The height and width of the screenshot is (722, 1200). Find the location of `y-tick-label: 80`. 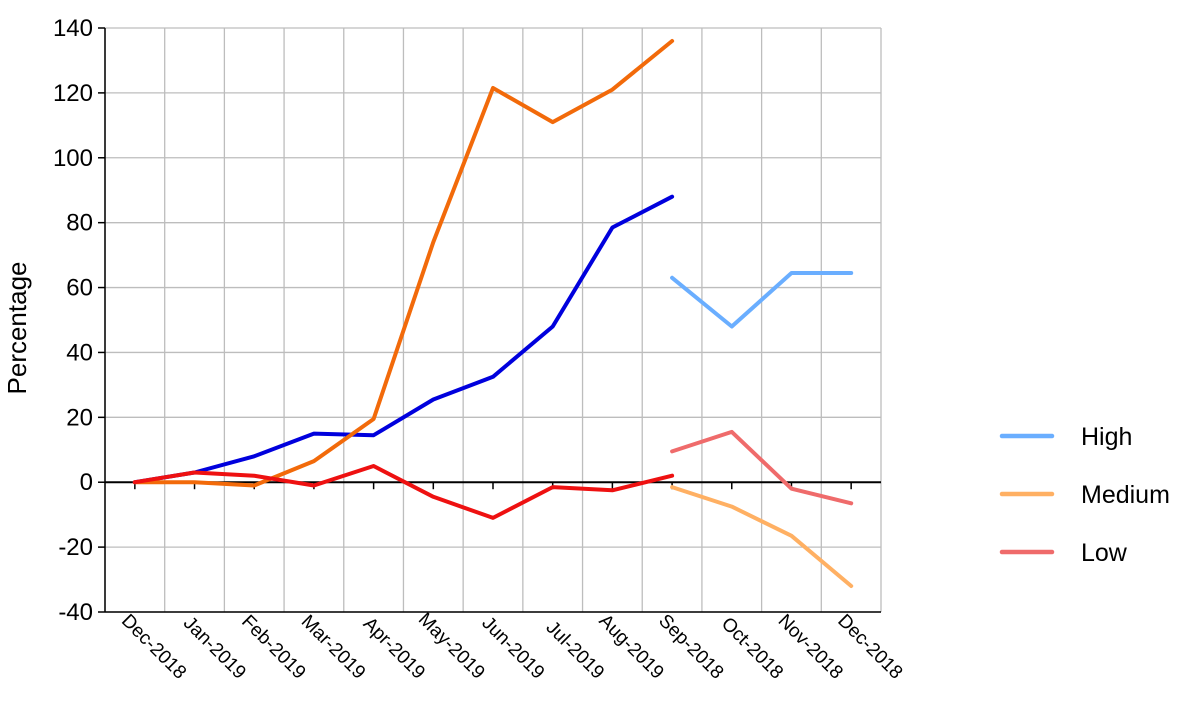

y-tick-label: 80 is located at coordinates (79, 223).